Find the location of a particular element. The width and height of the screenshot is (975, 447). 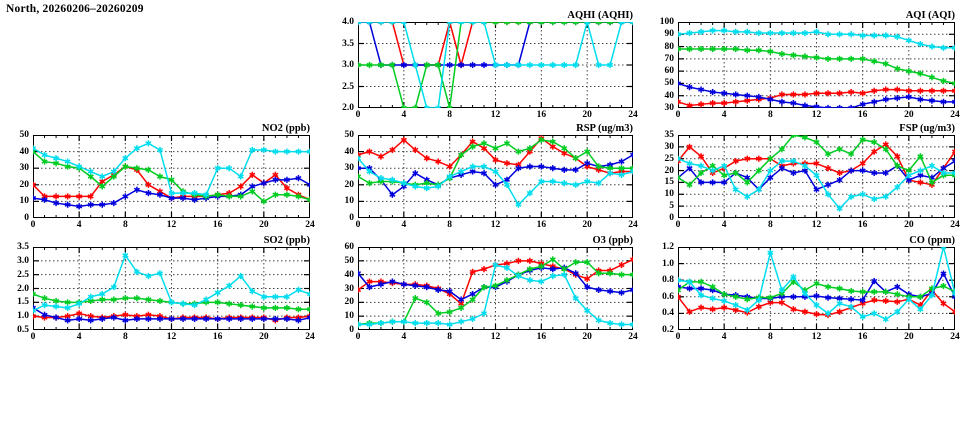

y-tick-label: 0.6 is located at coordinates (668, 296).